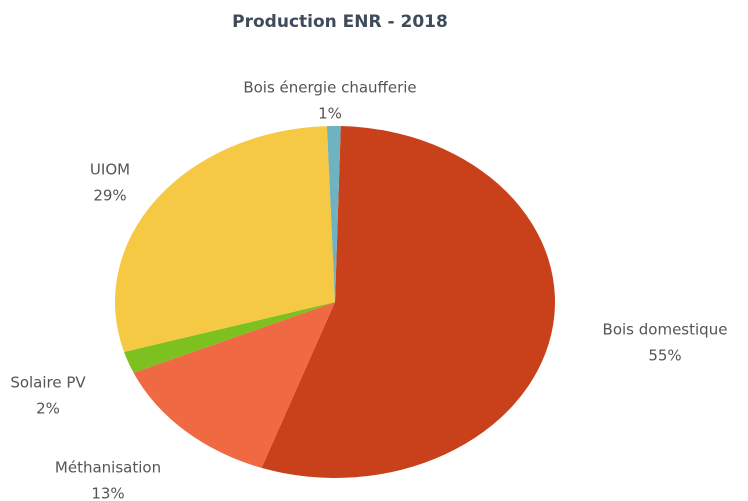  Describe the element at coordinates (108, 468) in the screenshot. I see `slice-label: Méthanisation` at that location.